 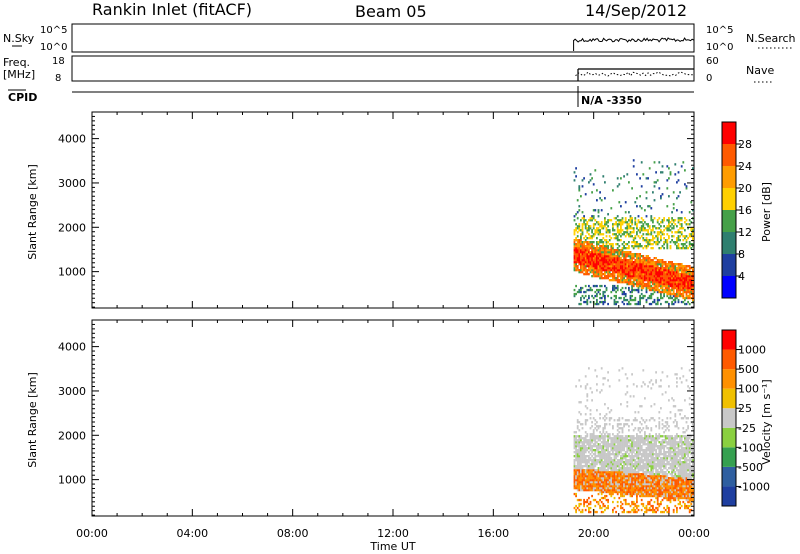 I want to click on colorbar-segment, so click(x=729, y=155).